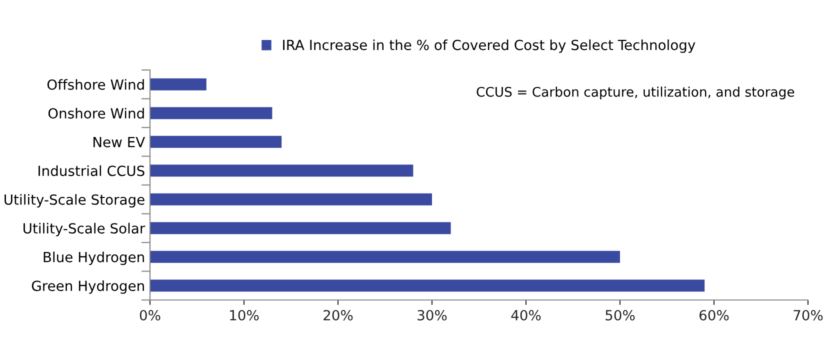 This screenshot has height=337, width=840. I want to click on x-tick-label: 30%, so click(432, 315).